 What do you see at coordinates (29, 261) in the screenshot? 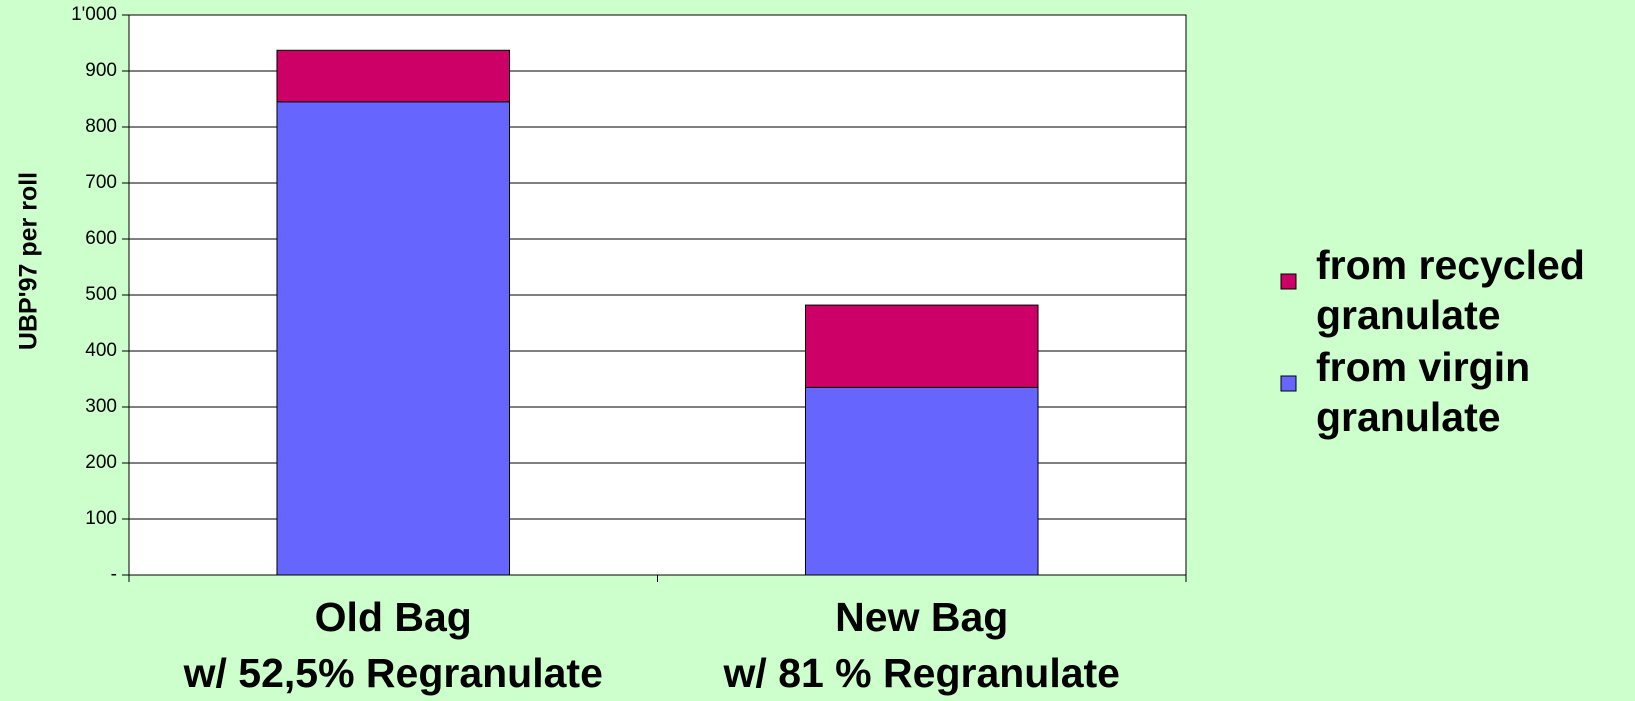
I see `y-axis-label: UBP'97 per roll` at bounding box center [29, 261].